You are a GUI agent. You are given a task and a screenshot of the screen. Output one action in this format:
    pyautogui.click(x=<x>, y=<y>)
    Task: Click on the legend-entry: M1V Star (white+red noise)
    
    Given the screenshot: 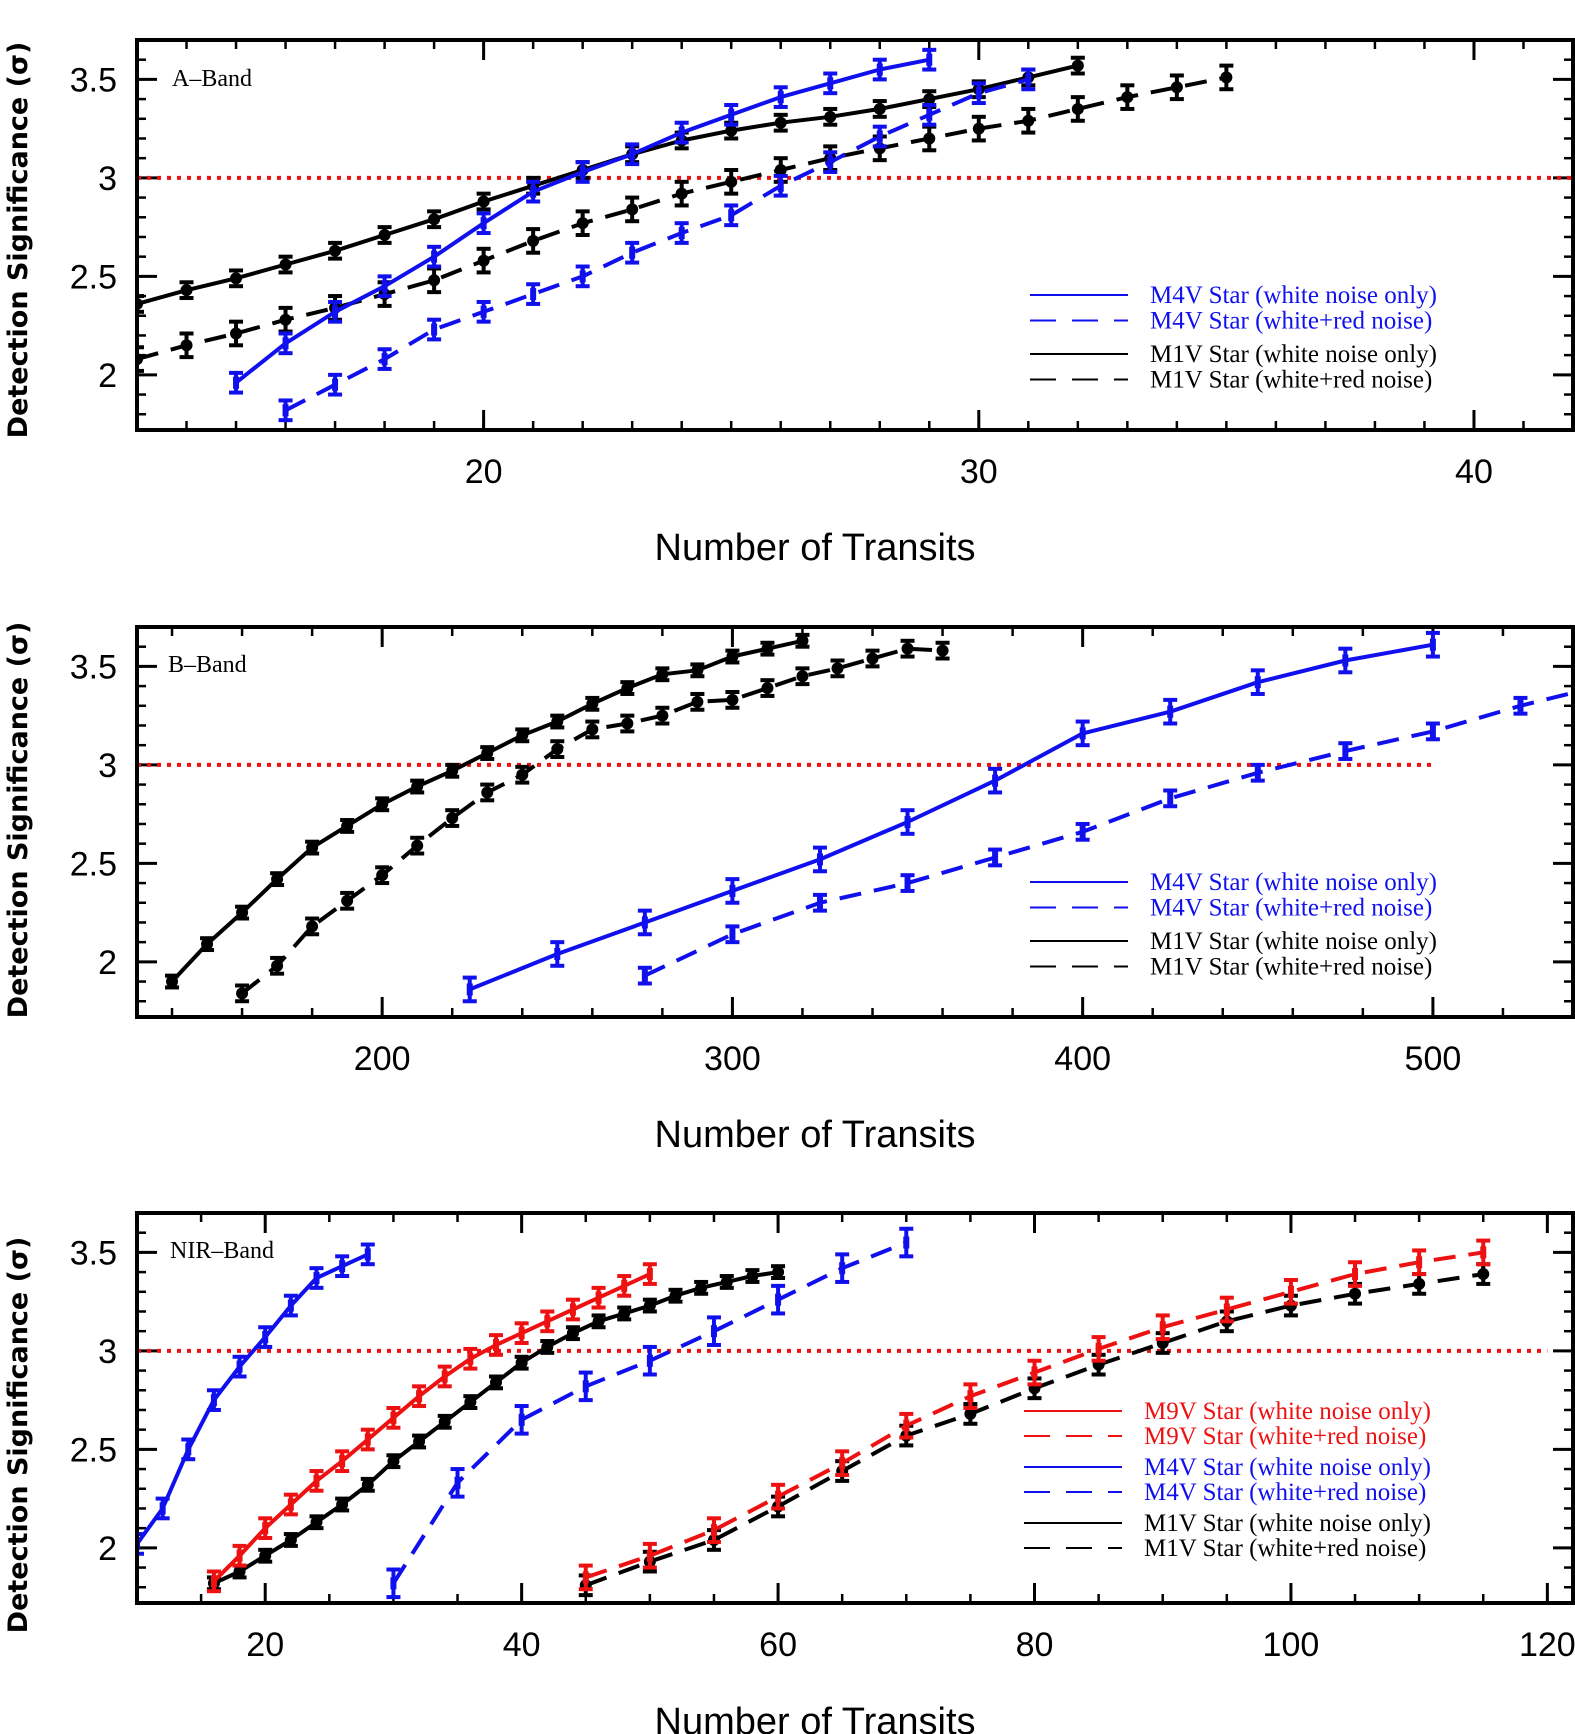 What is the action you would take?
    pyautogui.click(x=1291, y=380)
    